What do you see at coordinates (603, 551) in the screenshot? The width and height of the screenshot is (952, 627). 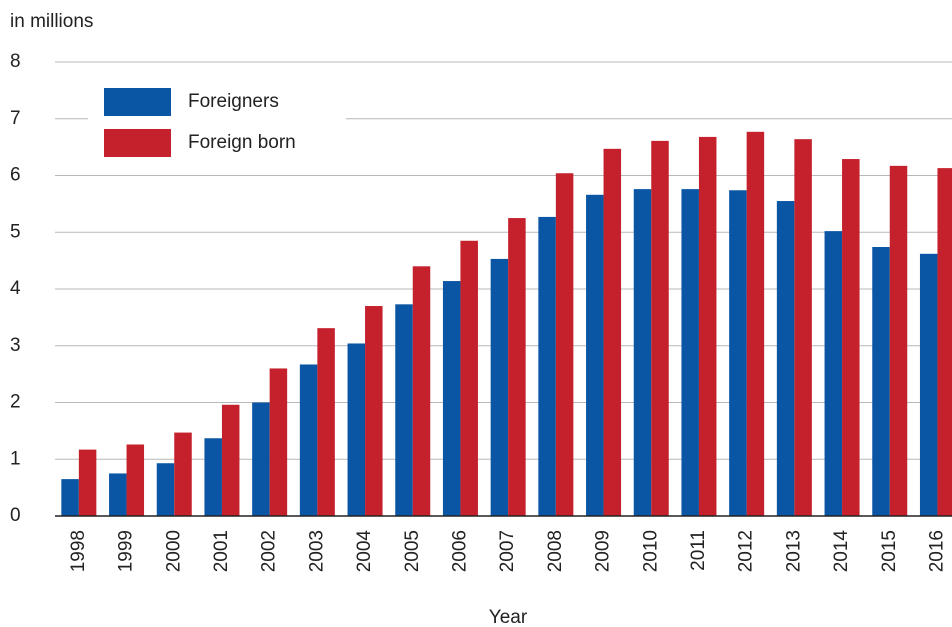 I see `x-tick-label: 2009` at bounding box center [603, 551].